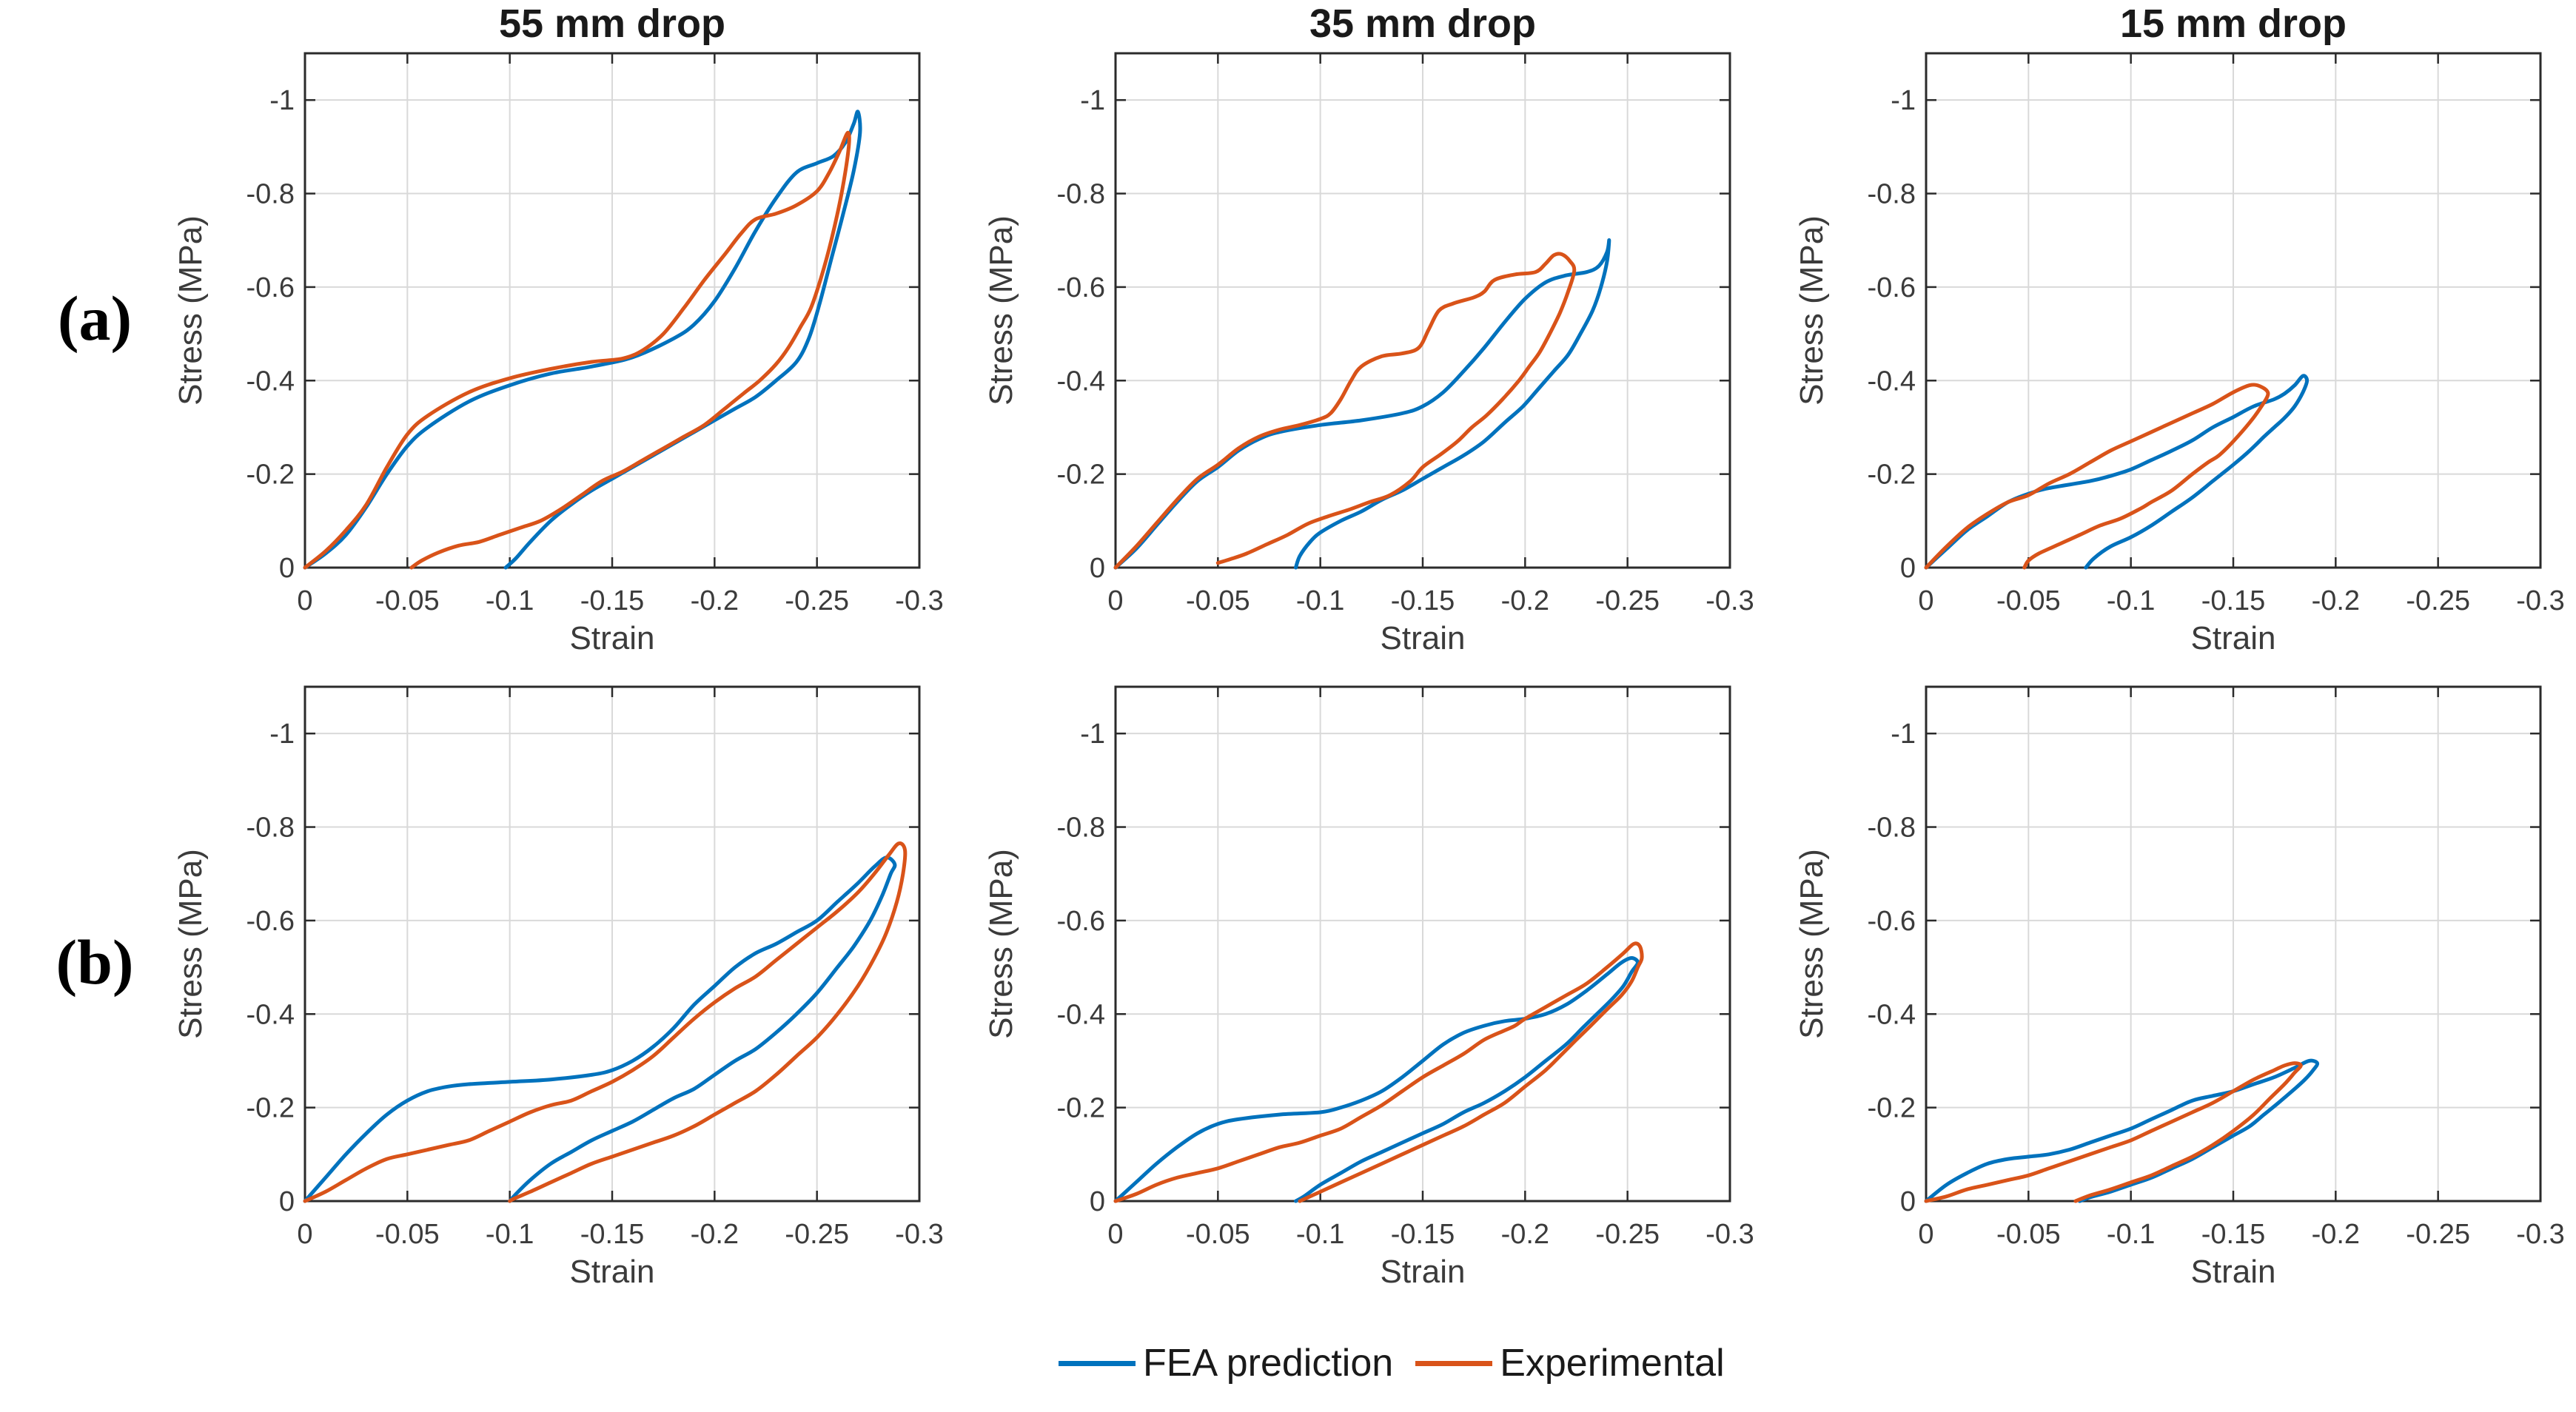  What do you see at coordinates (612, 23) in the screenshot?
I see `svg-text: 55 mm drop` at bounding box center [612, 23].